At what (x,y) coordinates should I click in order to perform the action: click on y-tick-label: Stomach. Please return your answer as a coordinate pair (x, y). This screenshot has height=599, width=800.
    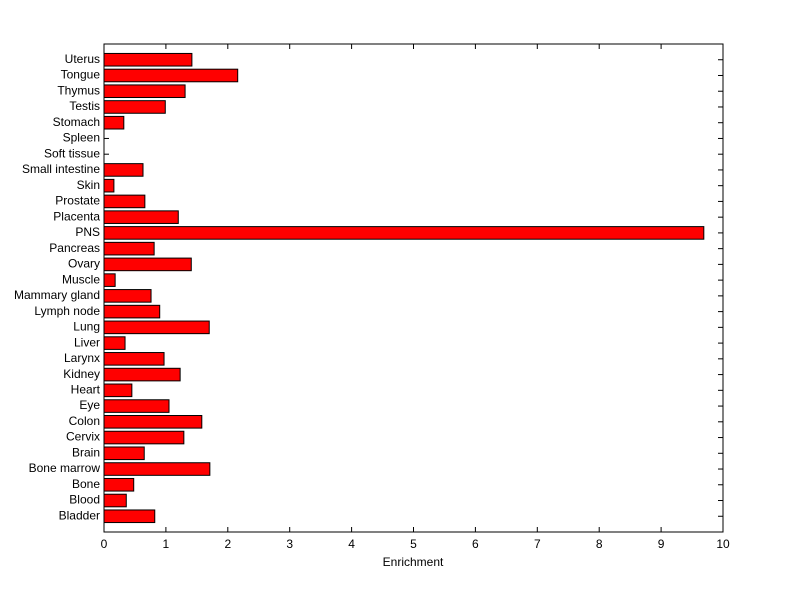
    Looking at the image, I should click on (76, 122).